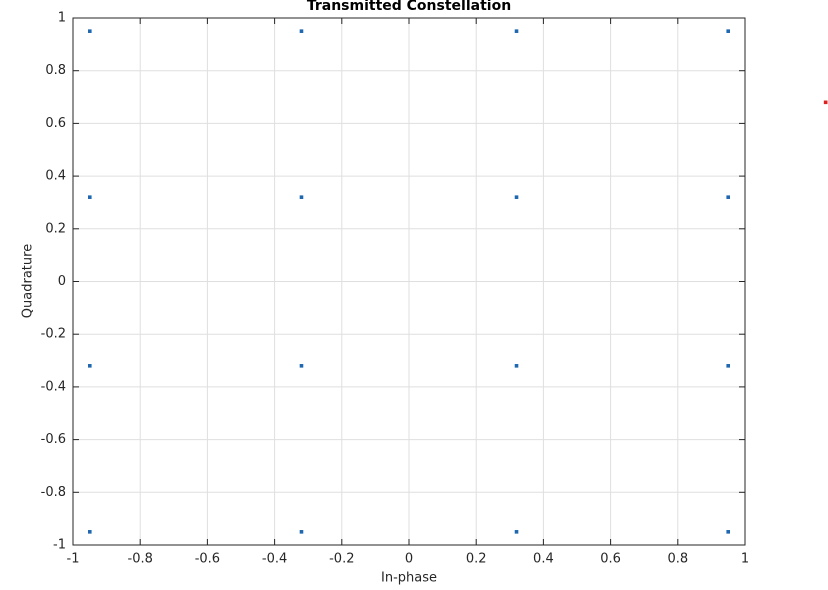 This screenshot has width=828, height=590. I want to click on y-tick-label: -1, so click(59, 545).